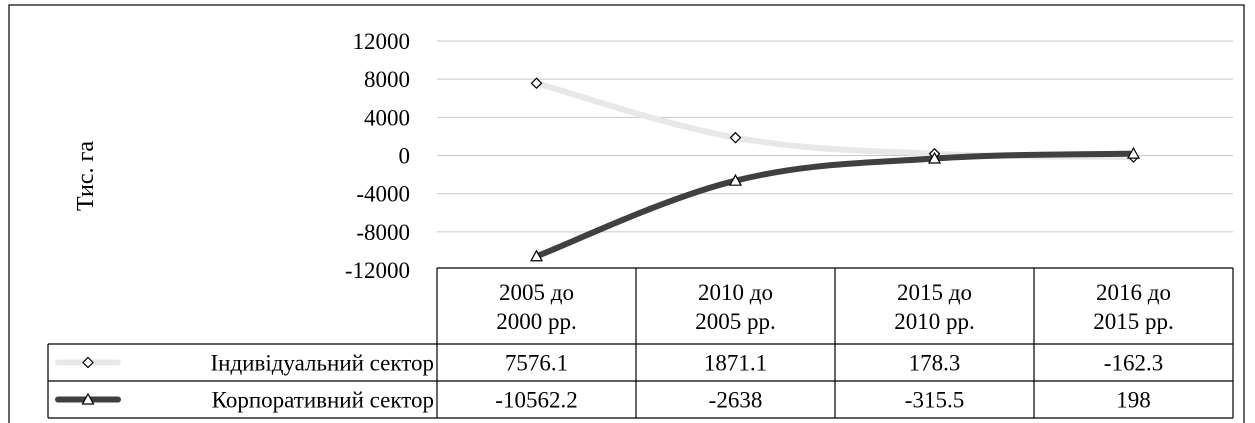  What do you see at coordinates (1133, 363) in the screenshot?
I see `data-table-value: -162.3` at bounding box center [1133, 363].